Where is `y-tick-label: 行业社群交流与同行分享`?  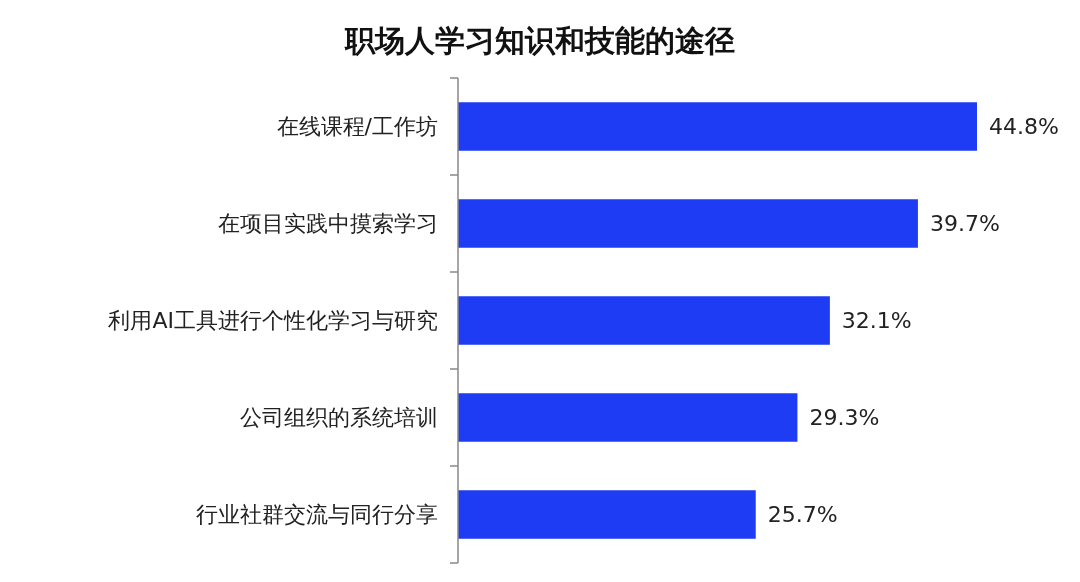
y-tick-label: 行业社群交流与同行分享 is located at coordinates (317, 514).